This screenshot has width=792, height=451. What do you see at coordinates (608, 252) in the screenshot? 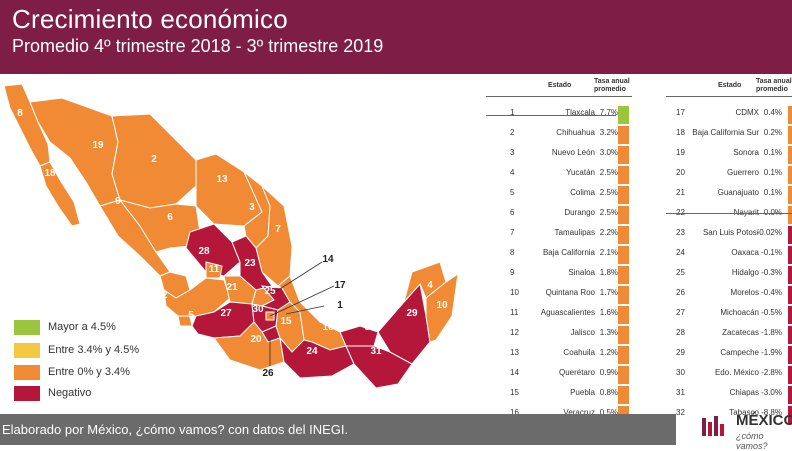
I see `row-rate-value: 2.1%` at bounding box center [608, 252].